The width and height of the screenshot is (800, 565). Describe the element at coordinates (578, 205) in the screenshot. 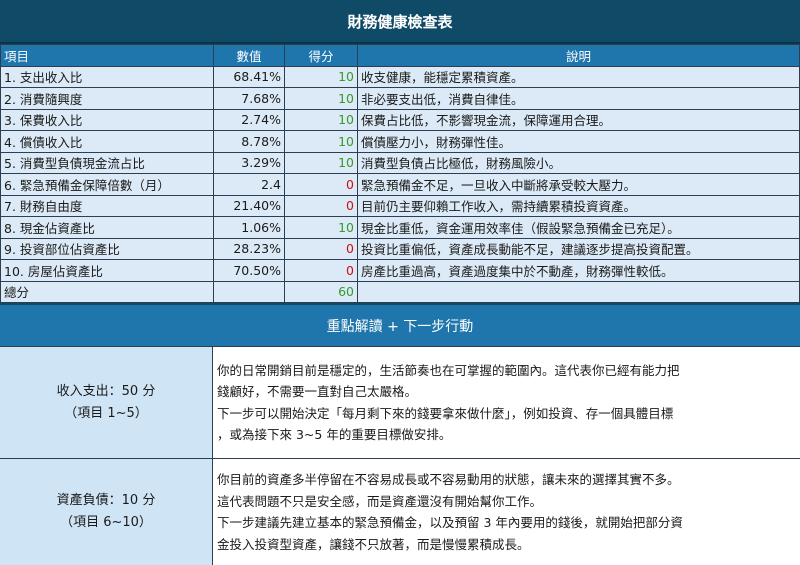

I see `desc-cell: 目前仍主要仰賴工作收入，需持續累積投資資產。` at that location.